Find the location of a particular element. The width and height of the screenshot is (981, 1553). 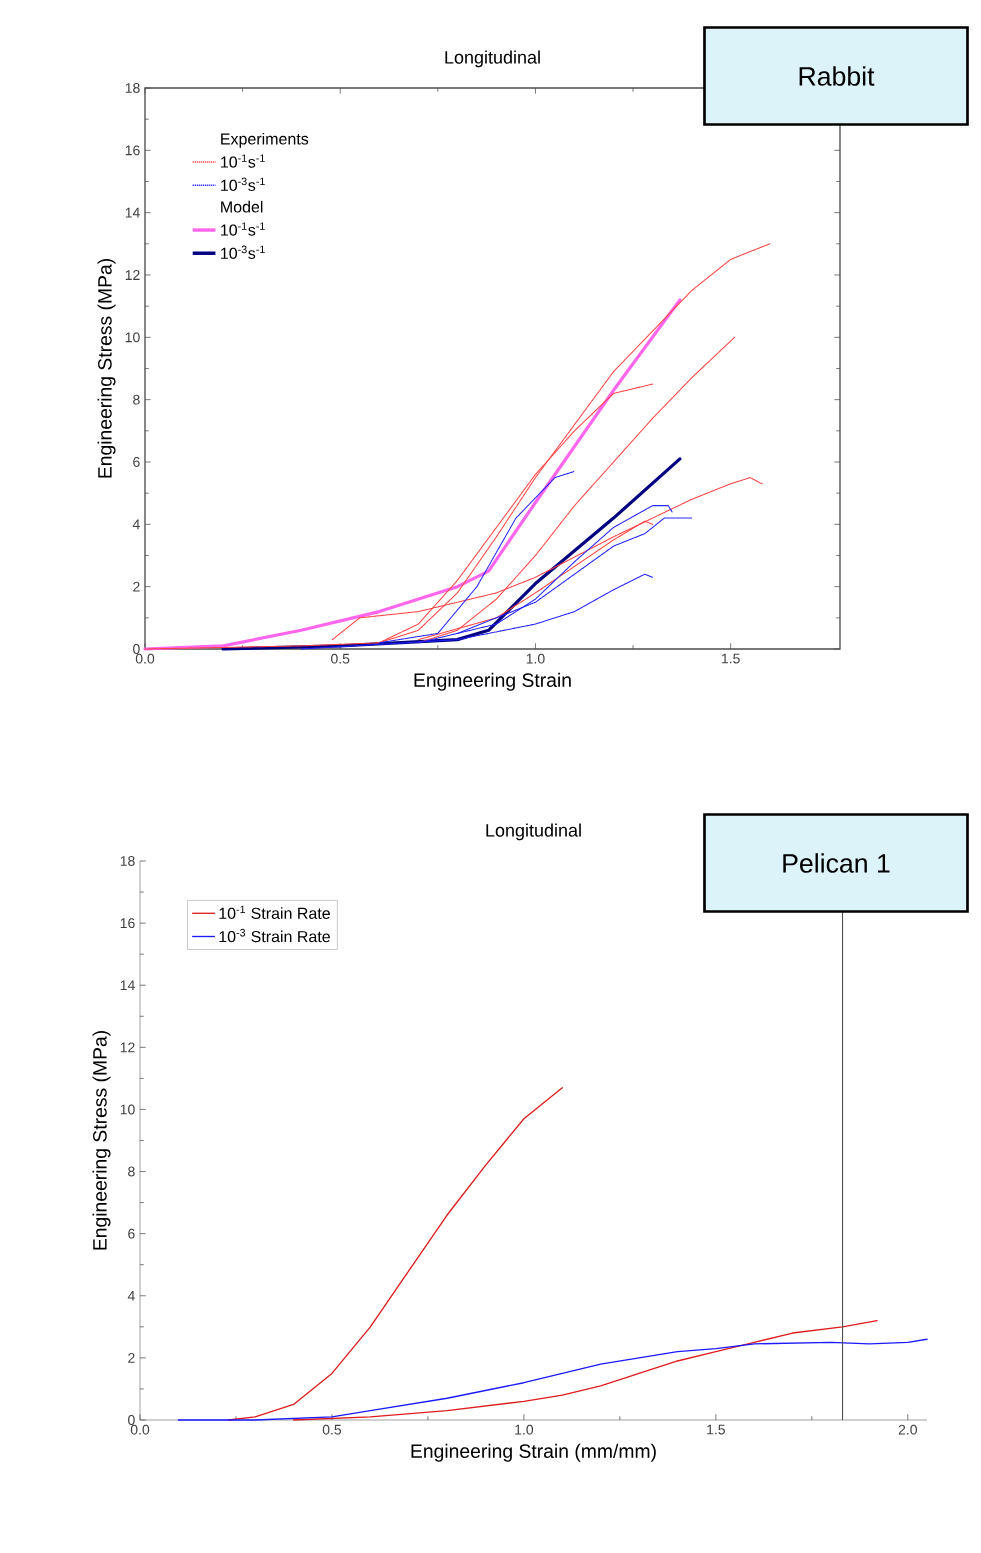

x-axis-title: Engineering Strain is located at coordinates (492, 681).